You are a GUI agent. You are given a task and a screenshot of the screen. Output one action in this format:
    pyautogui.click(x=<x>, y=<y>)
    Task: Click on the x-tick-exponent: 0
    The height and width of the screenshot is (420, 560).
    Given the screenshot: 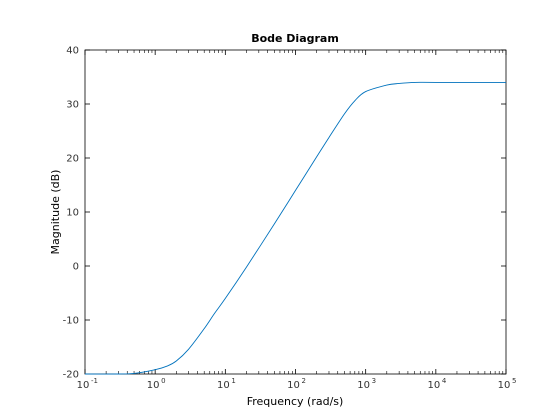 What is the action you would take?
    pyautogui.click(x=163, y=381)
    